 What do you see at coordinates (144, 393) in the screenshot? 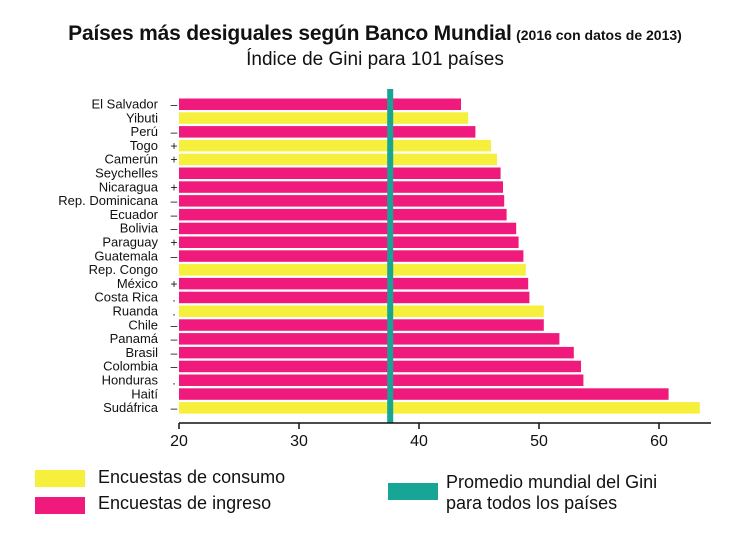
I see `country-label: Haití` at bounding box center [144, 393].